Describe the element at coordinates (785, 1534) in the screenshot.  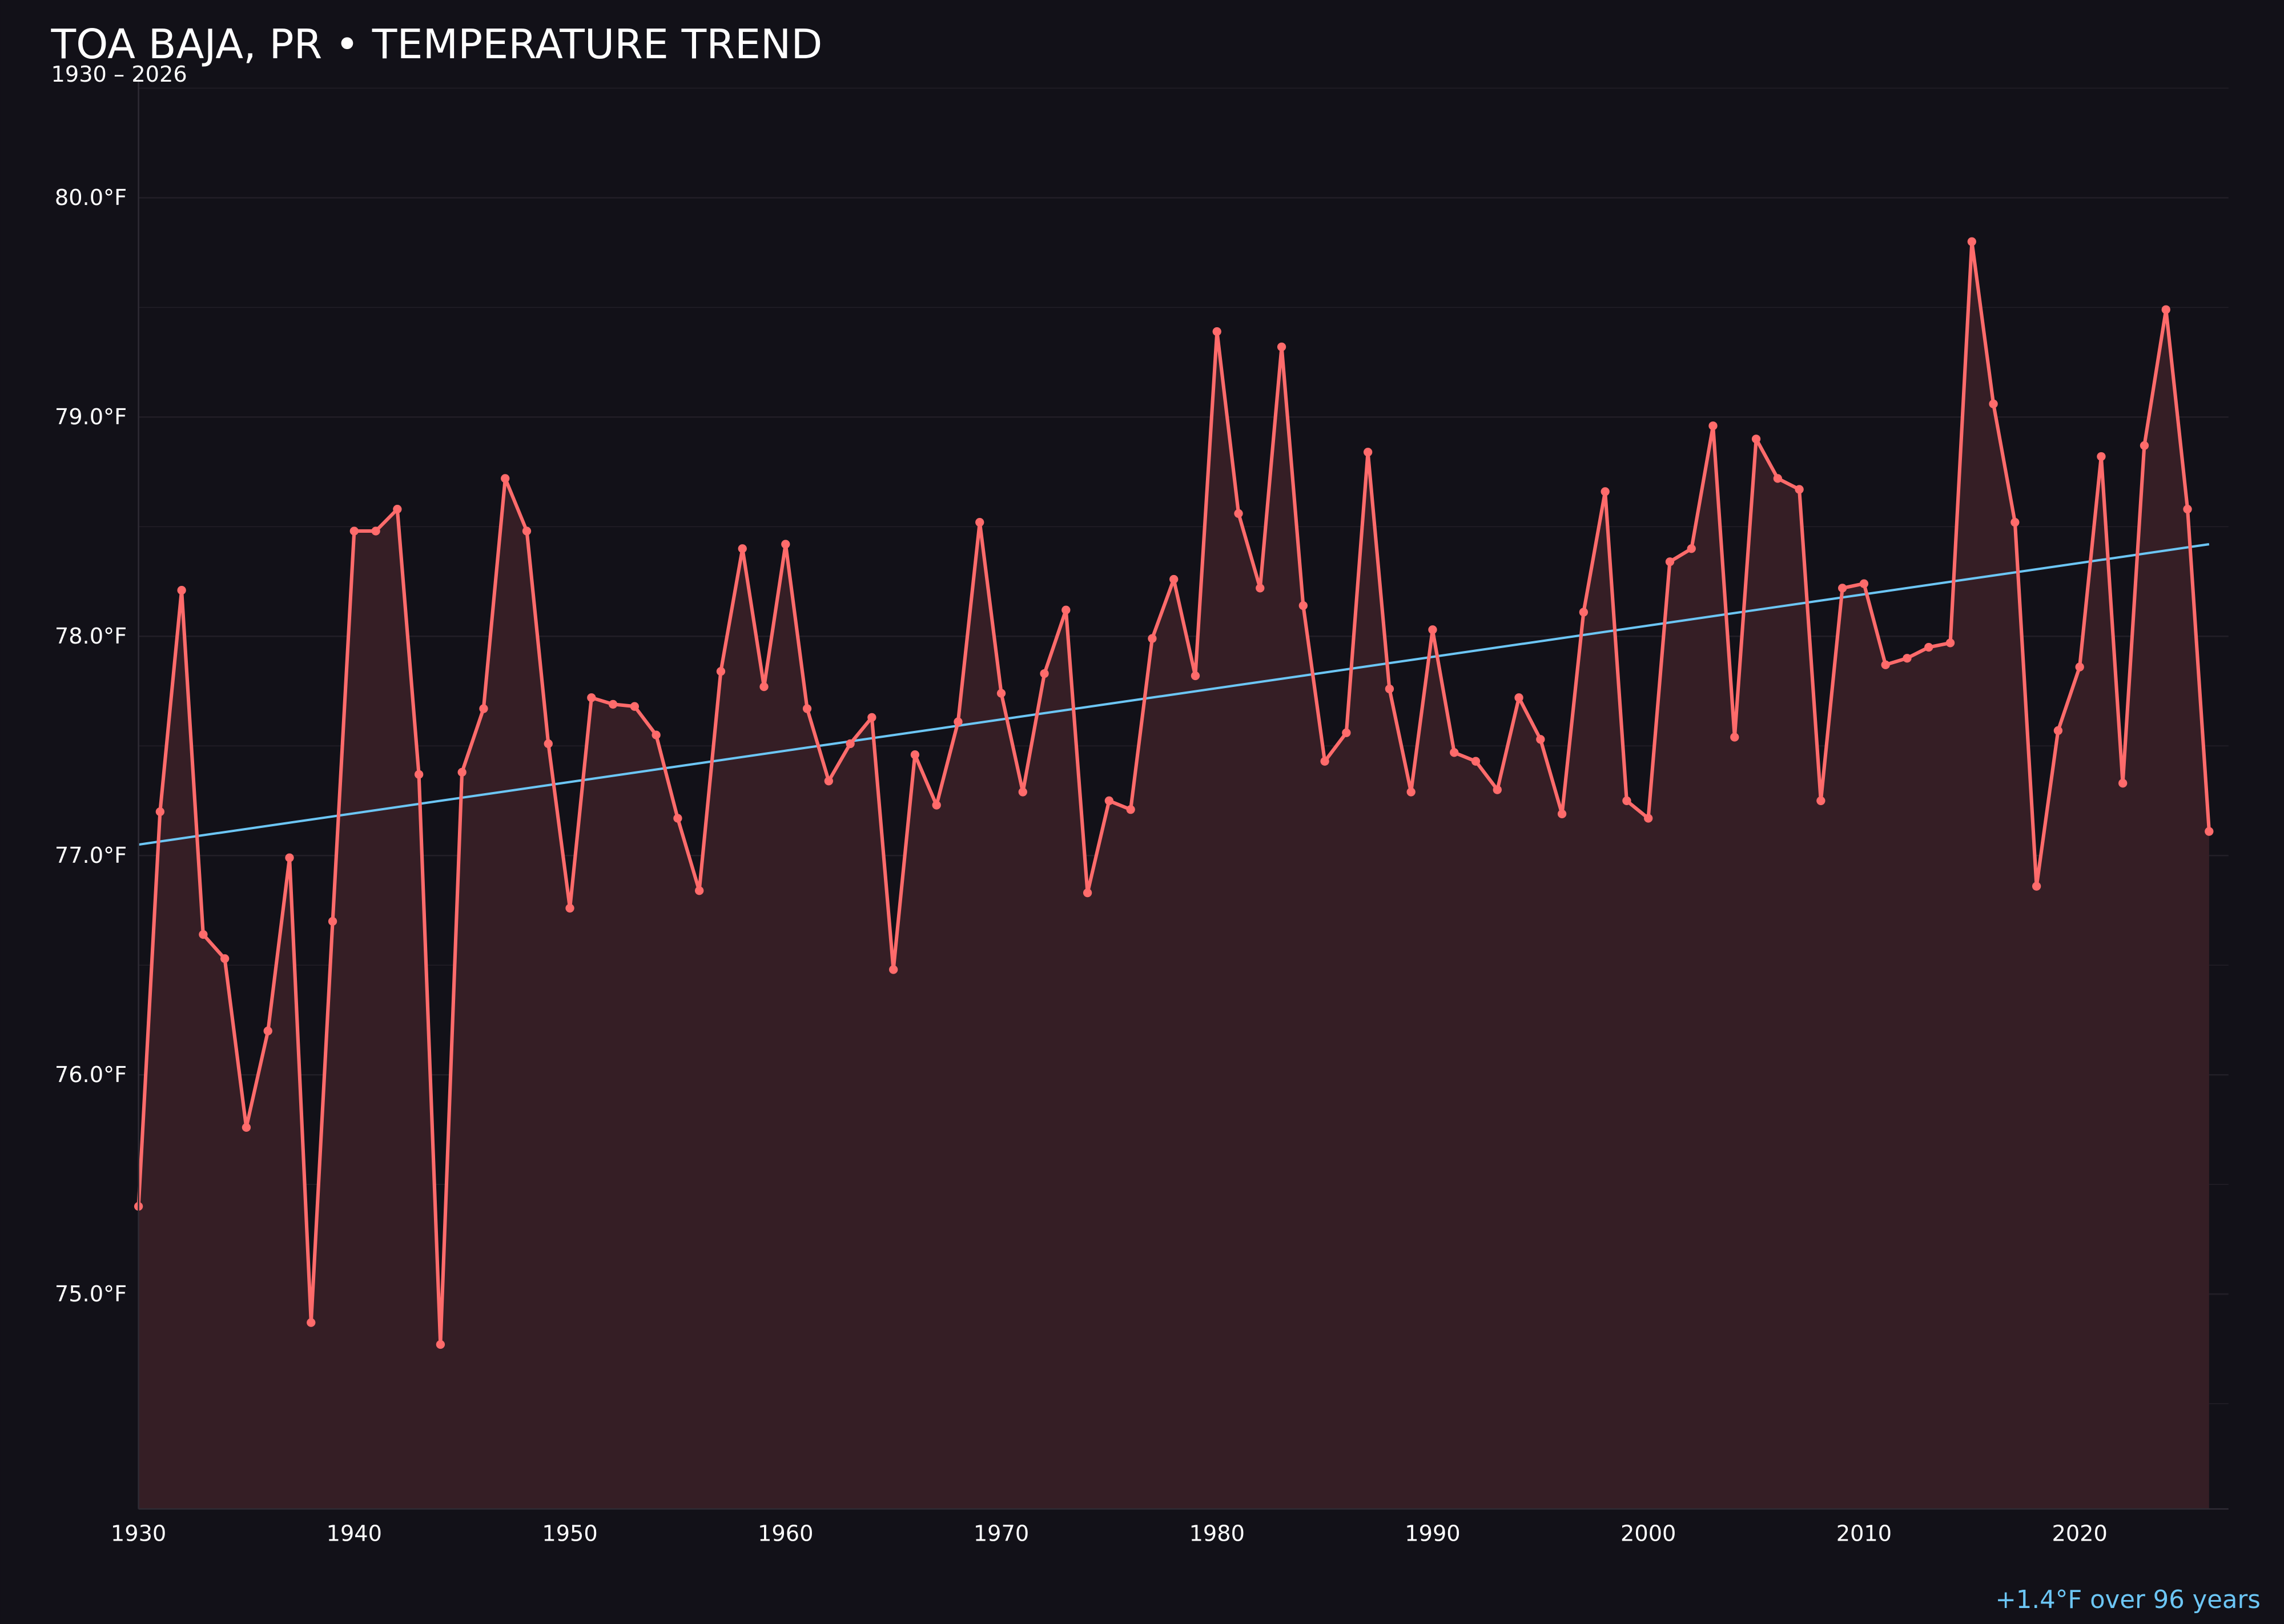
I see `x-tick-label: 1960` at that location.